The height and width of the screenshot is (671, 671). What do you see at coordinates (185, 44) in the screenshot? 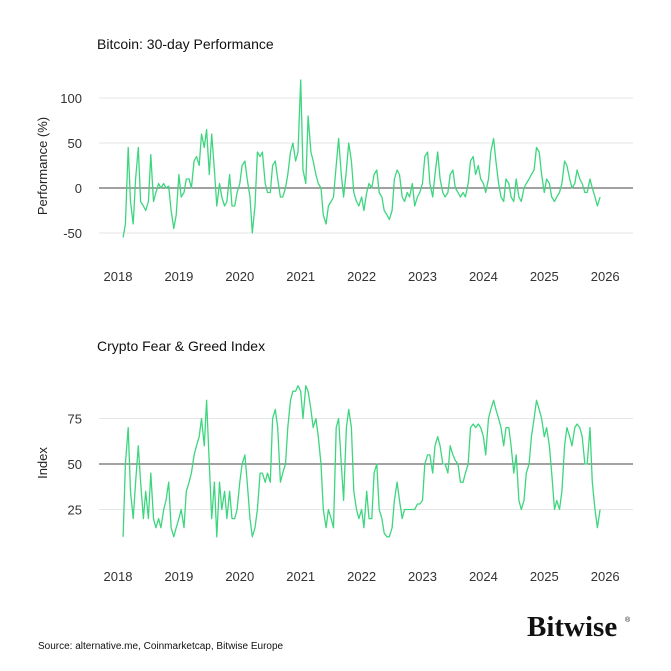
I see `chart-title: Bitcoin: 30-day Performance` at bounding box center [185, 44].